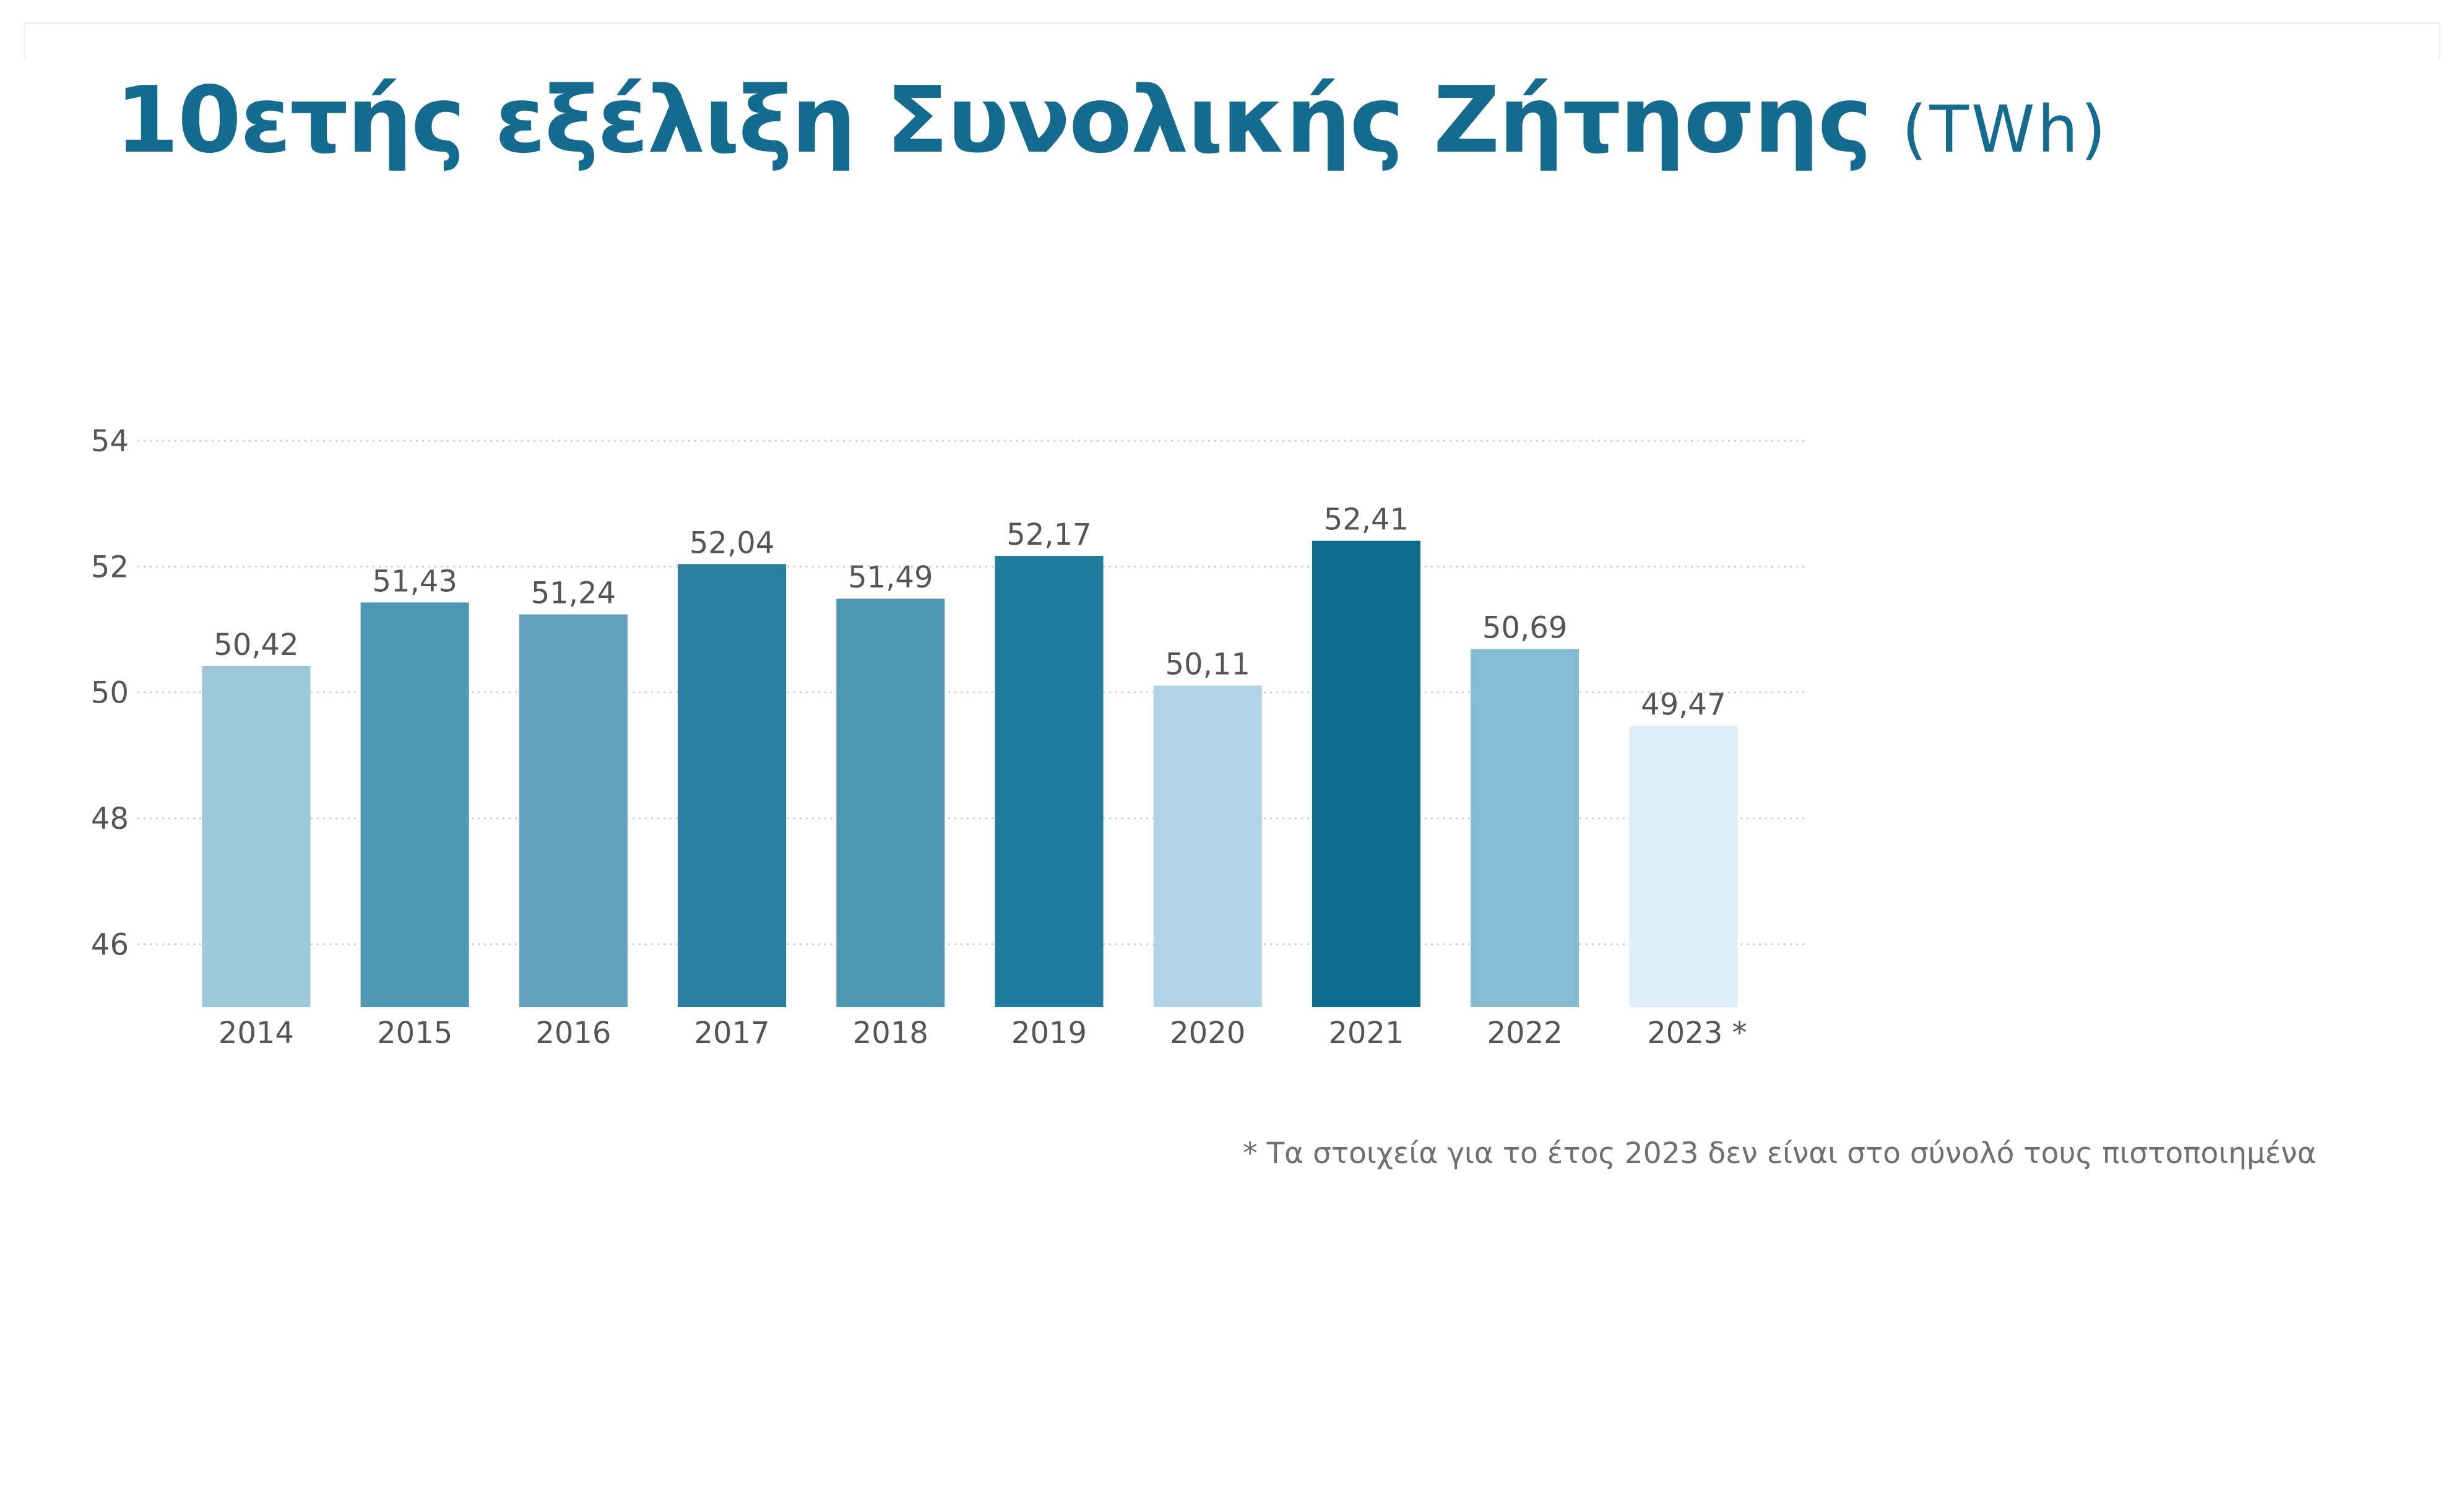 The height and width of the screenshot is (1498, 2464). I want to click on bar-2014, so click(257, 836).